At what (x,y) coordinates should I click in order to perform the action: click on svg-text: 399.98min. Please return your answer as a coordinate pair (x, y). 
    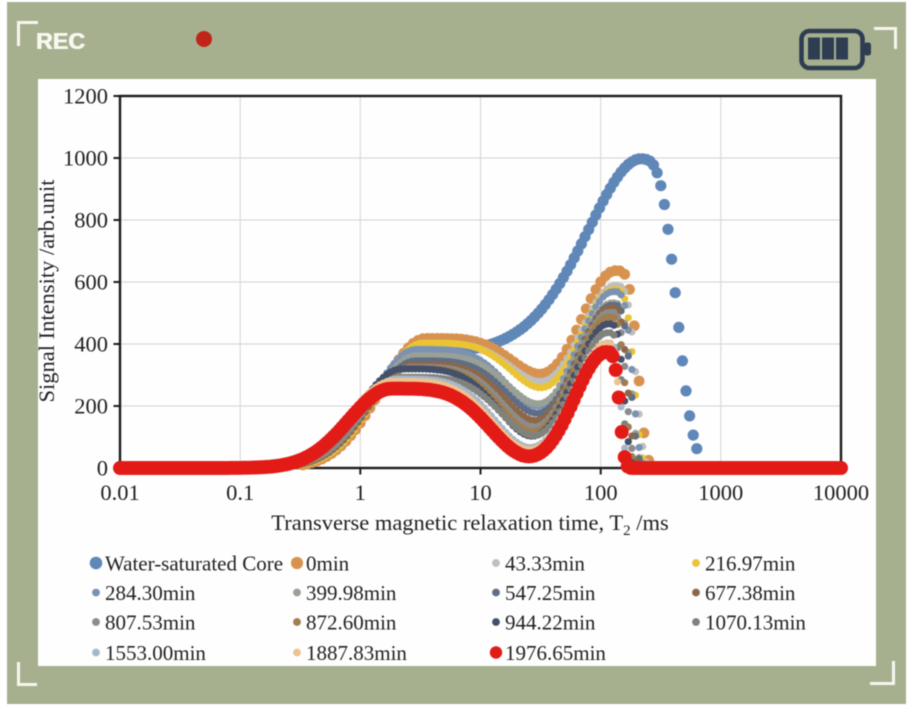
    Looking at the image, I should click on (351, 593).